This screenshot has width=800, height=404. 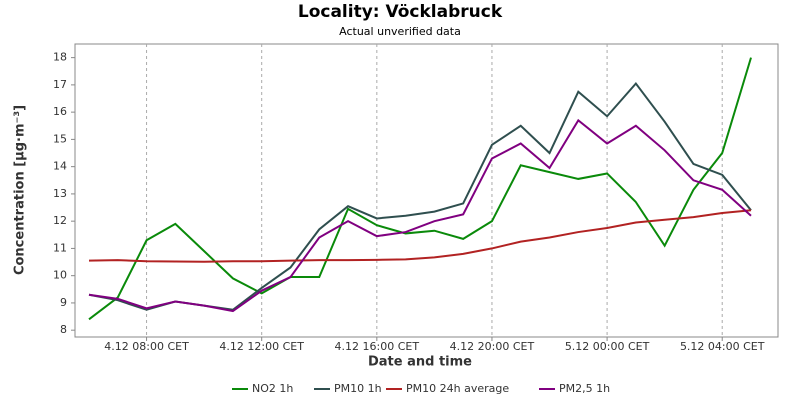 What do you see at coordinates (60, 57) in the screenshot?
I see `y-tick-label: 18` at bounding box center [60, 57].